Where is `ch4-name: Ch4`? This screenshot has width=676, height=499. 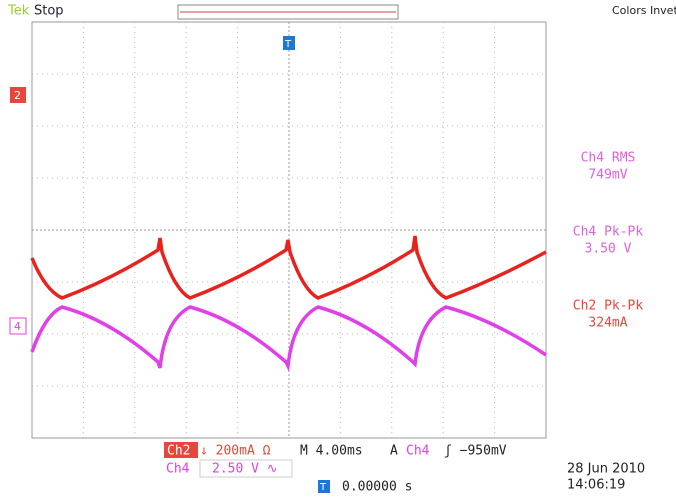 ch4-name: Ch4 is located at coordinates (178, 469).